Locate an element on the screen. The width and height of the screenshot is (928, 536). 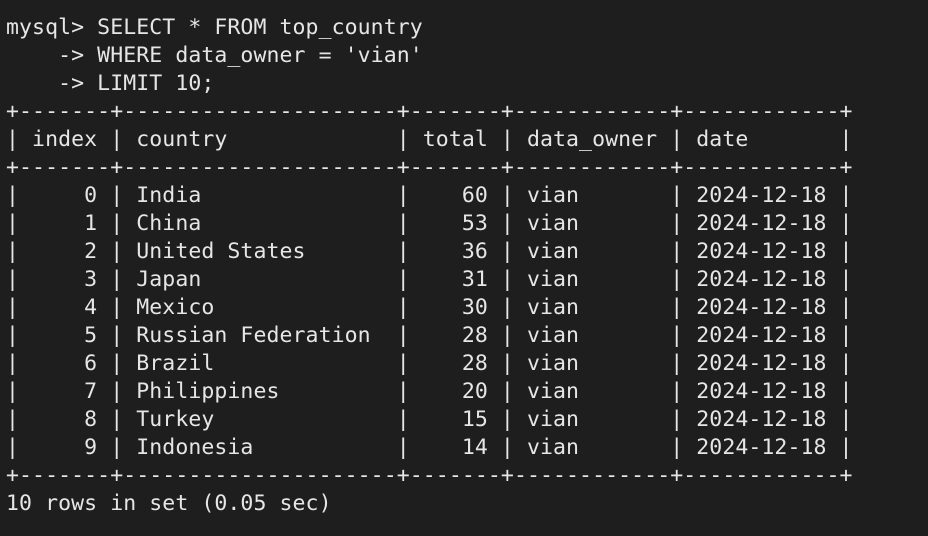
table-row: | 0 | India | 60 | vian | 2024-12-18 | is located at coordinates (429, 195).